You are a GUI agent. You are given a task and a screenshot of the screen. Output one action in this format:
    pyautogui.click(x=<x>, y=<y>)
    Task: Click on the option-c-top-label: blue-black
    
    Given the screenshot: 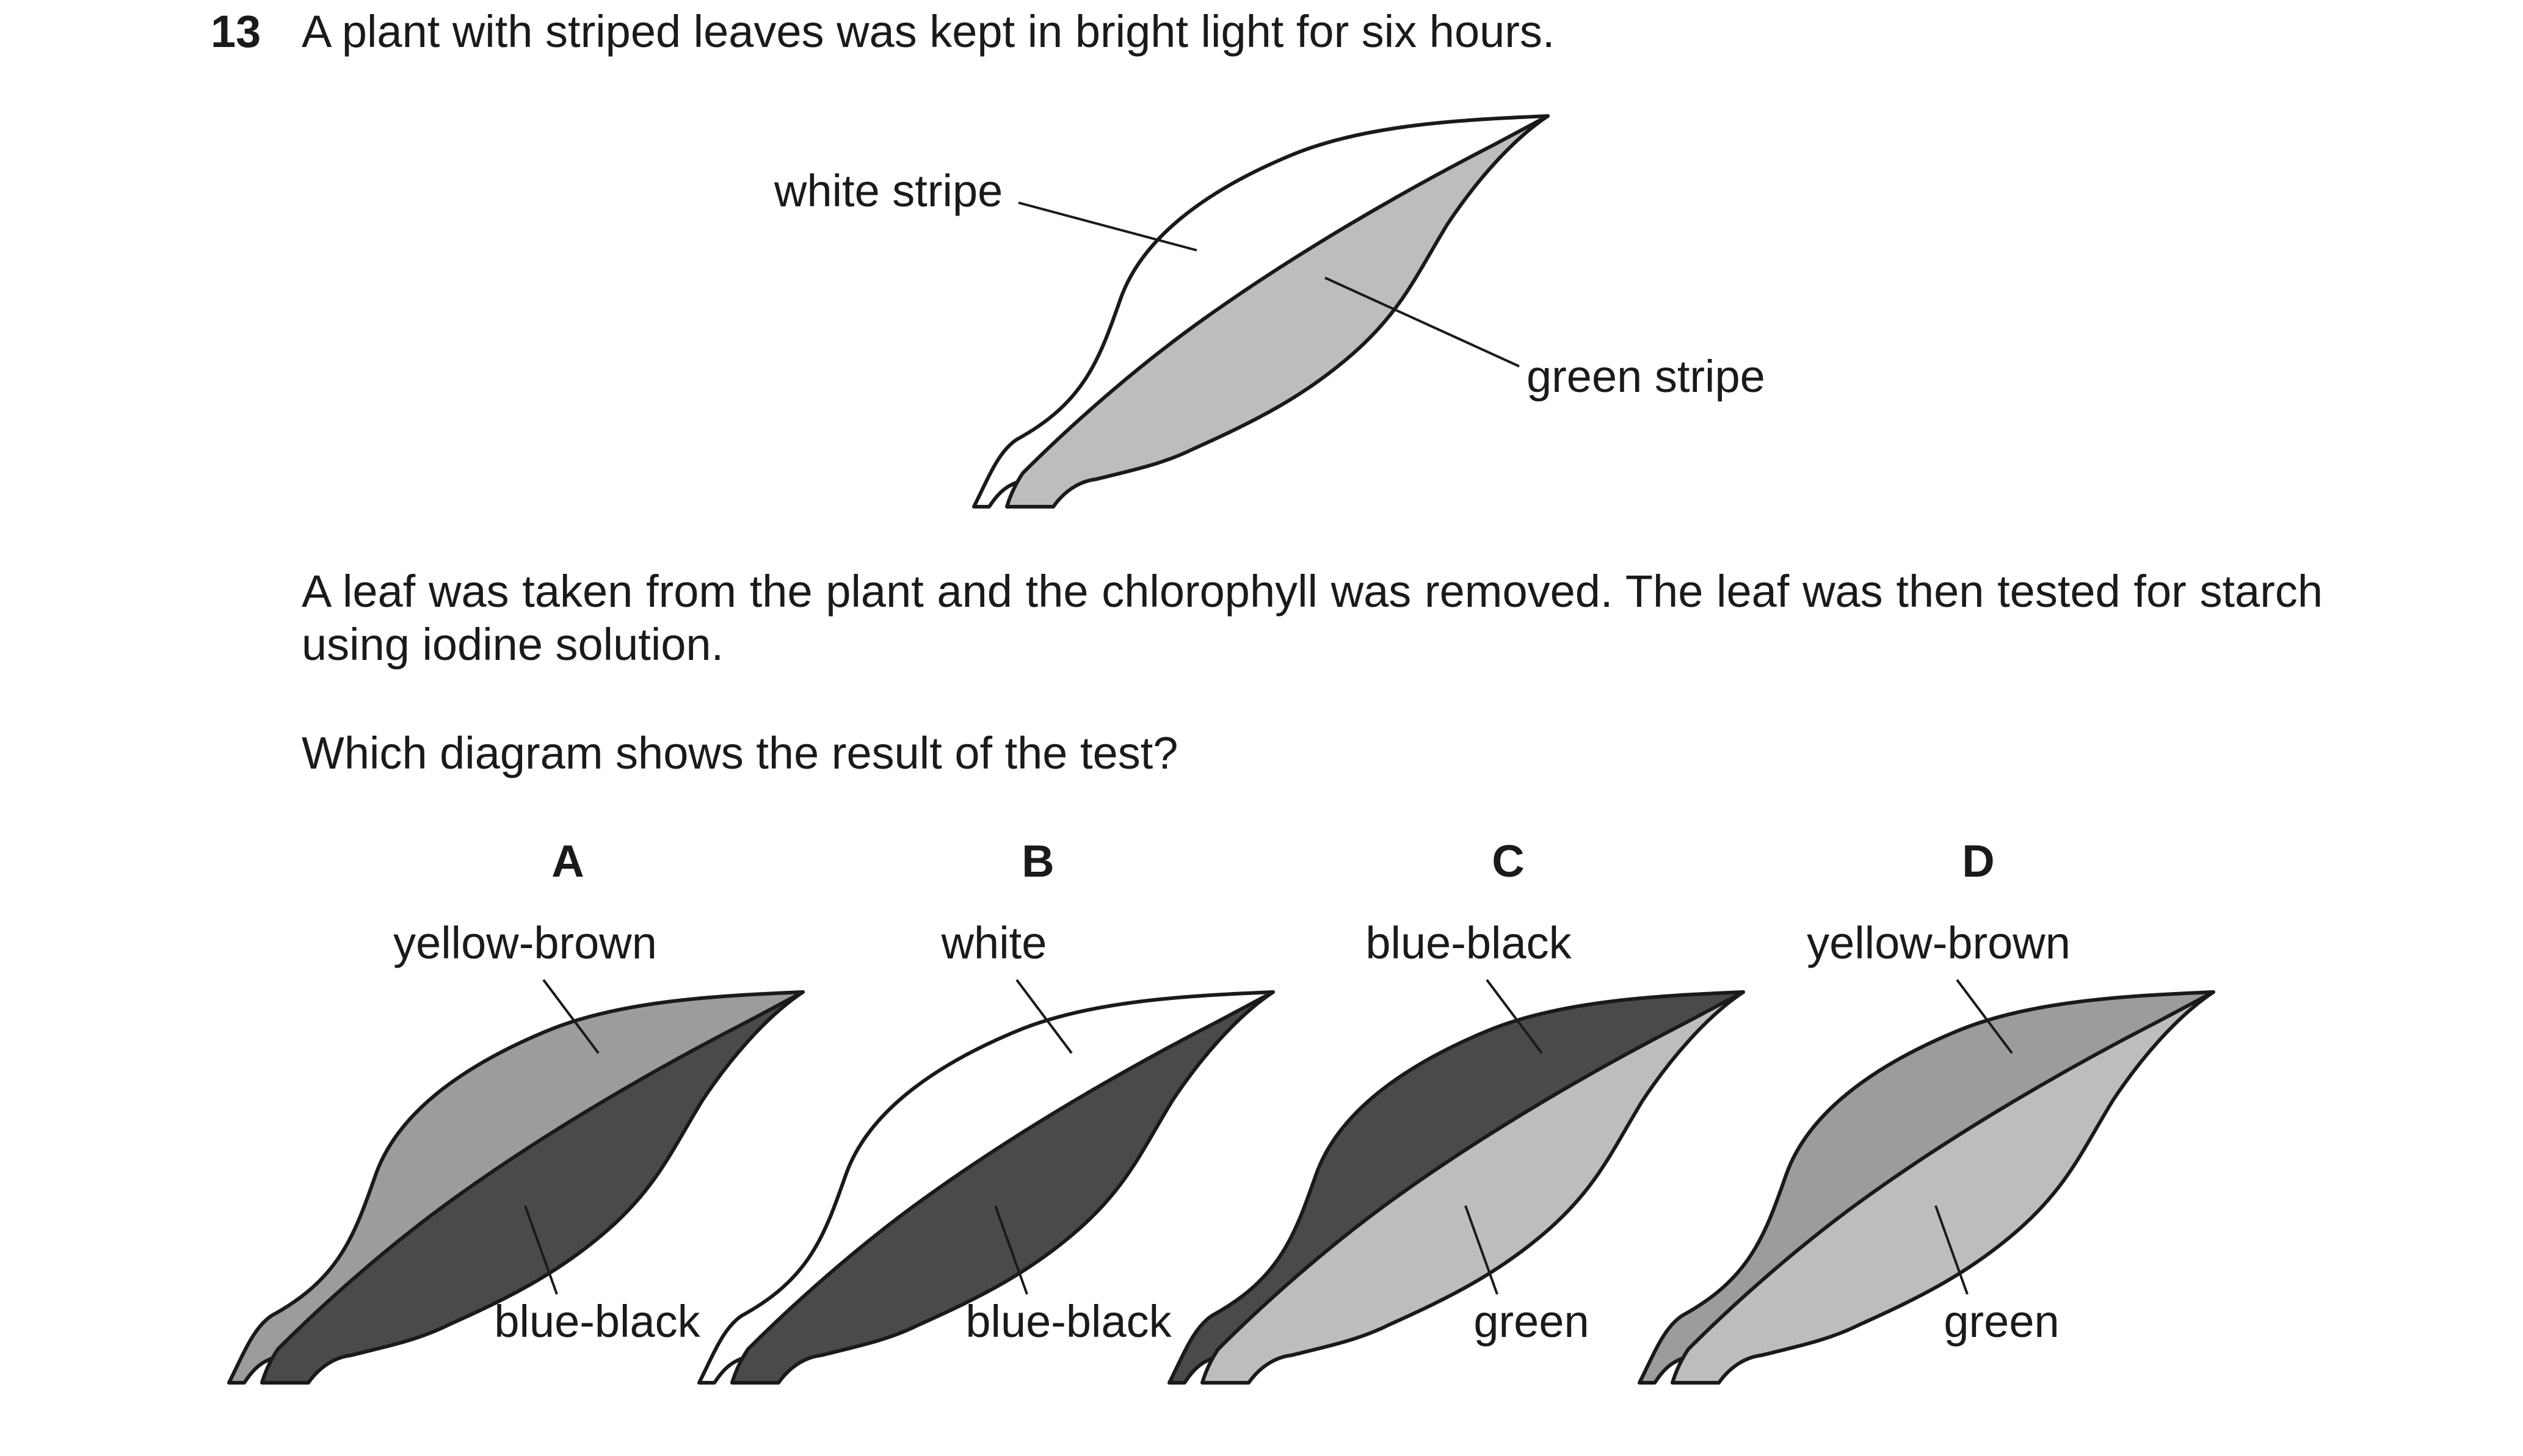 What is the action you would take?
    pyautogui.click(x=1468, y=943)
    